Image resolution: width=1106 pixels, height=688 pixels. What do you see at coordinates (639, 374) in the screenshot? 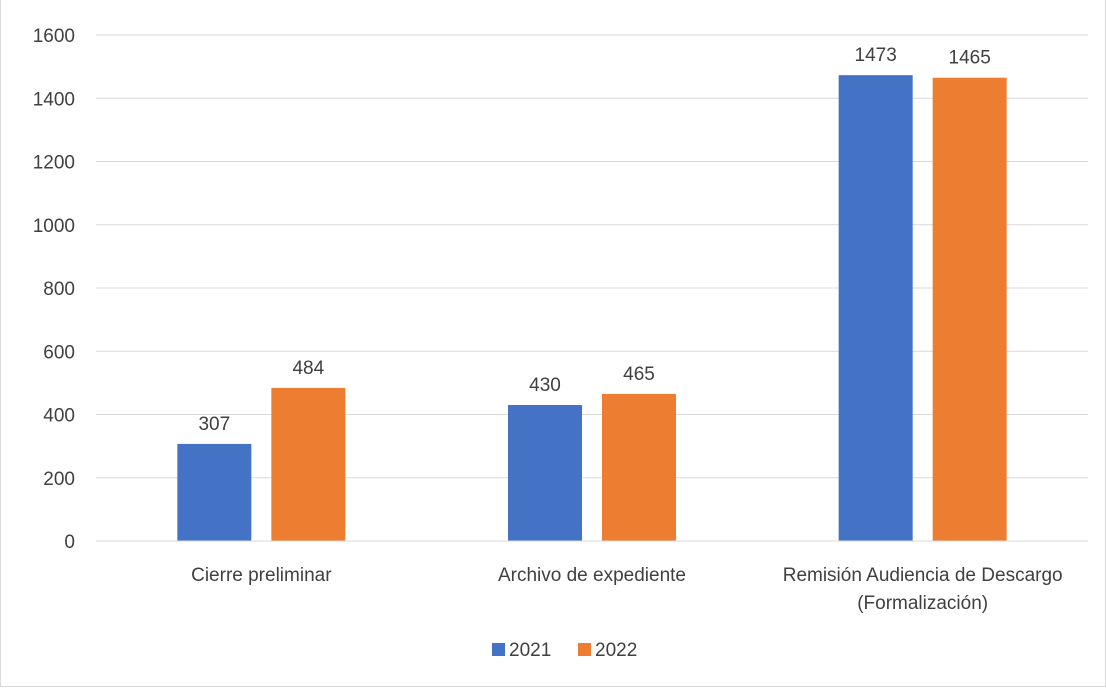
I see `data-label-2022: 465` at bounding box center [639, 374].